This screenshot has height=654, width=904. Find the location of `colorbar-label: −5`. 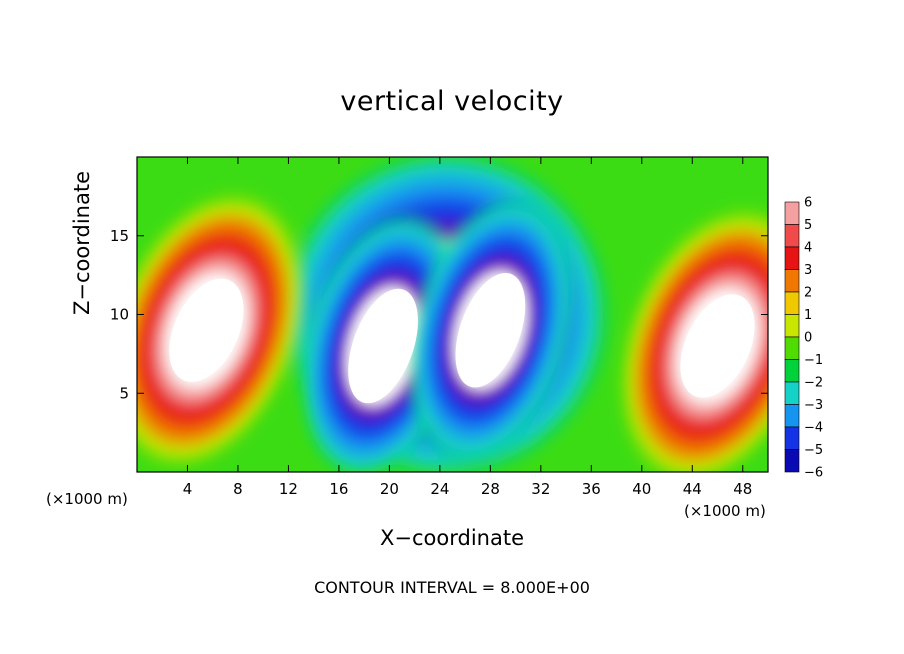

colorbar-label: −5 is located at coordinates (813, 450).